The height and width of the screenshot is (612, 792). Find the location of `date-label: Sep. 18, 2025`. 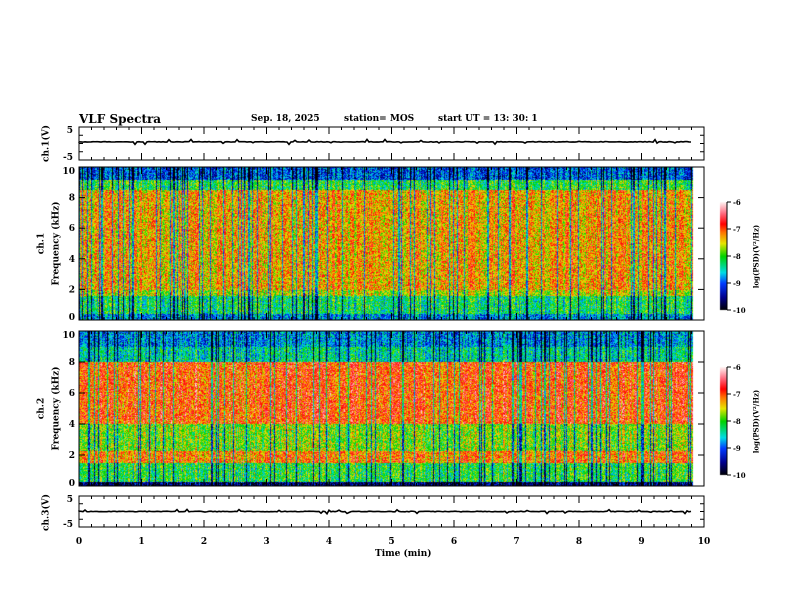

date-label: Sep. 18, 2025 is located at coordinates (285, 119).